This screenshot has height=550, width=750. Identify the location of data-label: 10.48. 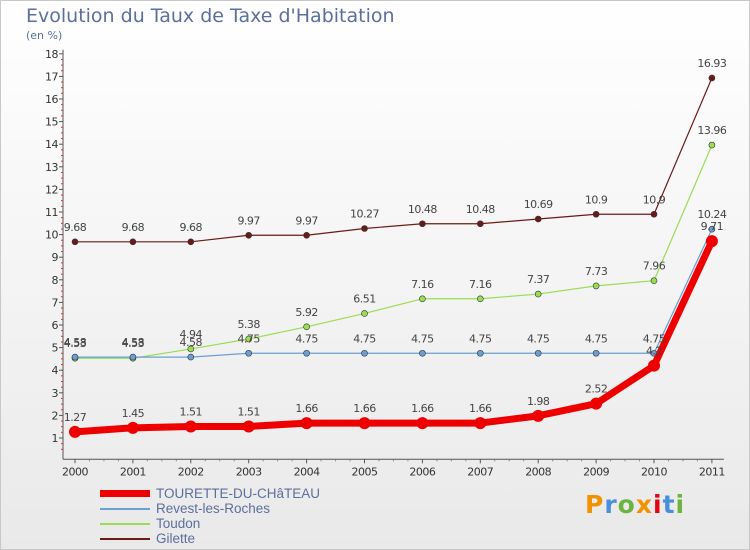
(480, 209).